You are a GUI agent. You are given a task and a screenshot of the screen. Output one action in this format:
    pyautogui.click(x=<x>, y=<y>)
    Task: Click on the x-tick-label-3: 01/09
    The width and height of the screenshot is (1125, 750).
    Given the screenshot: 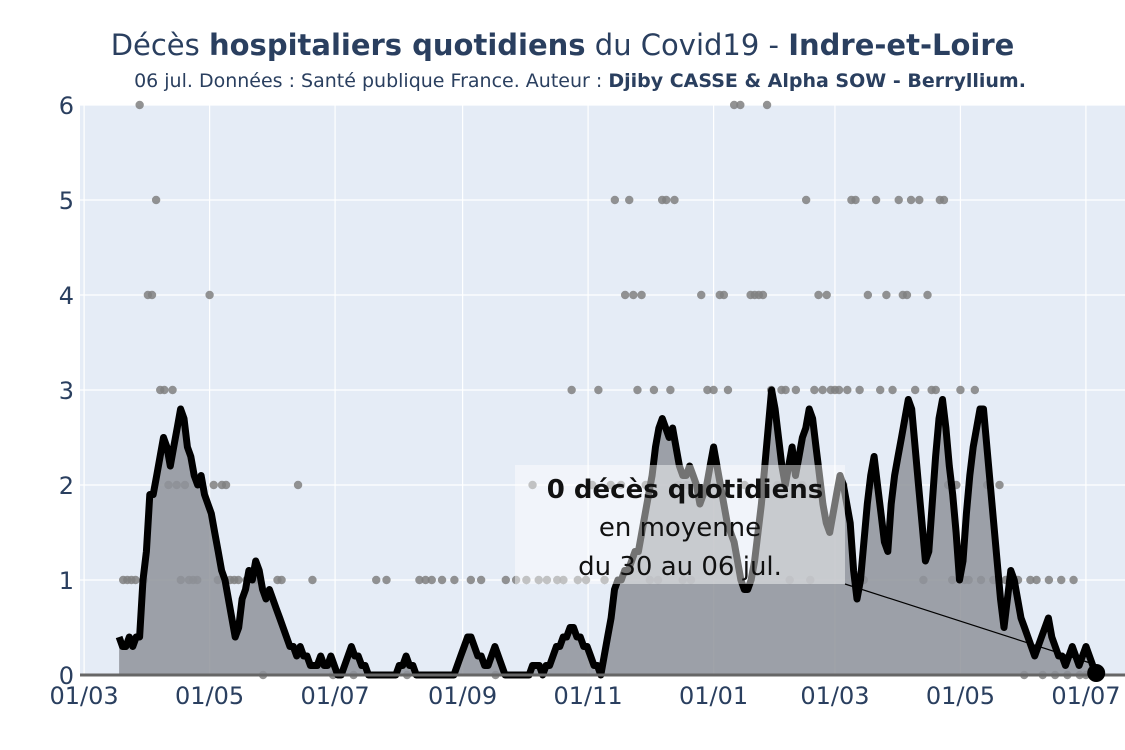 What is the action you would take?
    pyautogui.click(x=462, y=696)
    